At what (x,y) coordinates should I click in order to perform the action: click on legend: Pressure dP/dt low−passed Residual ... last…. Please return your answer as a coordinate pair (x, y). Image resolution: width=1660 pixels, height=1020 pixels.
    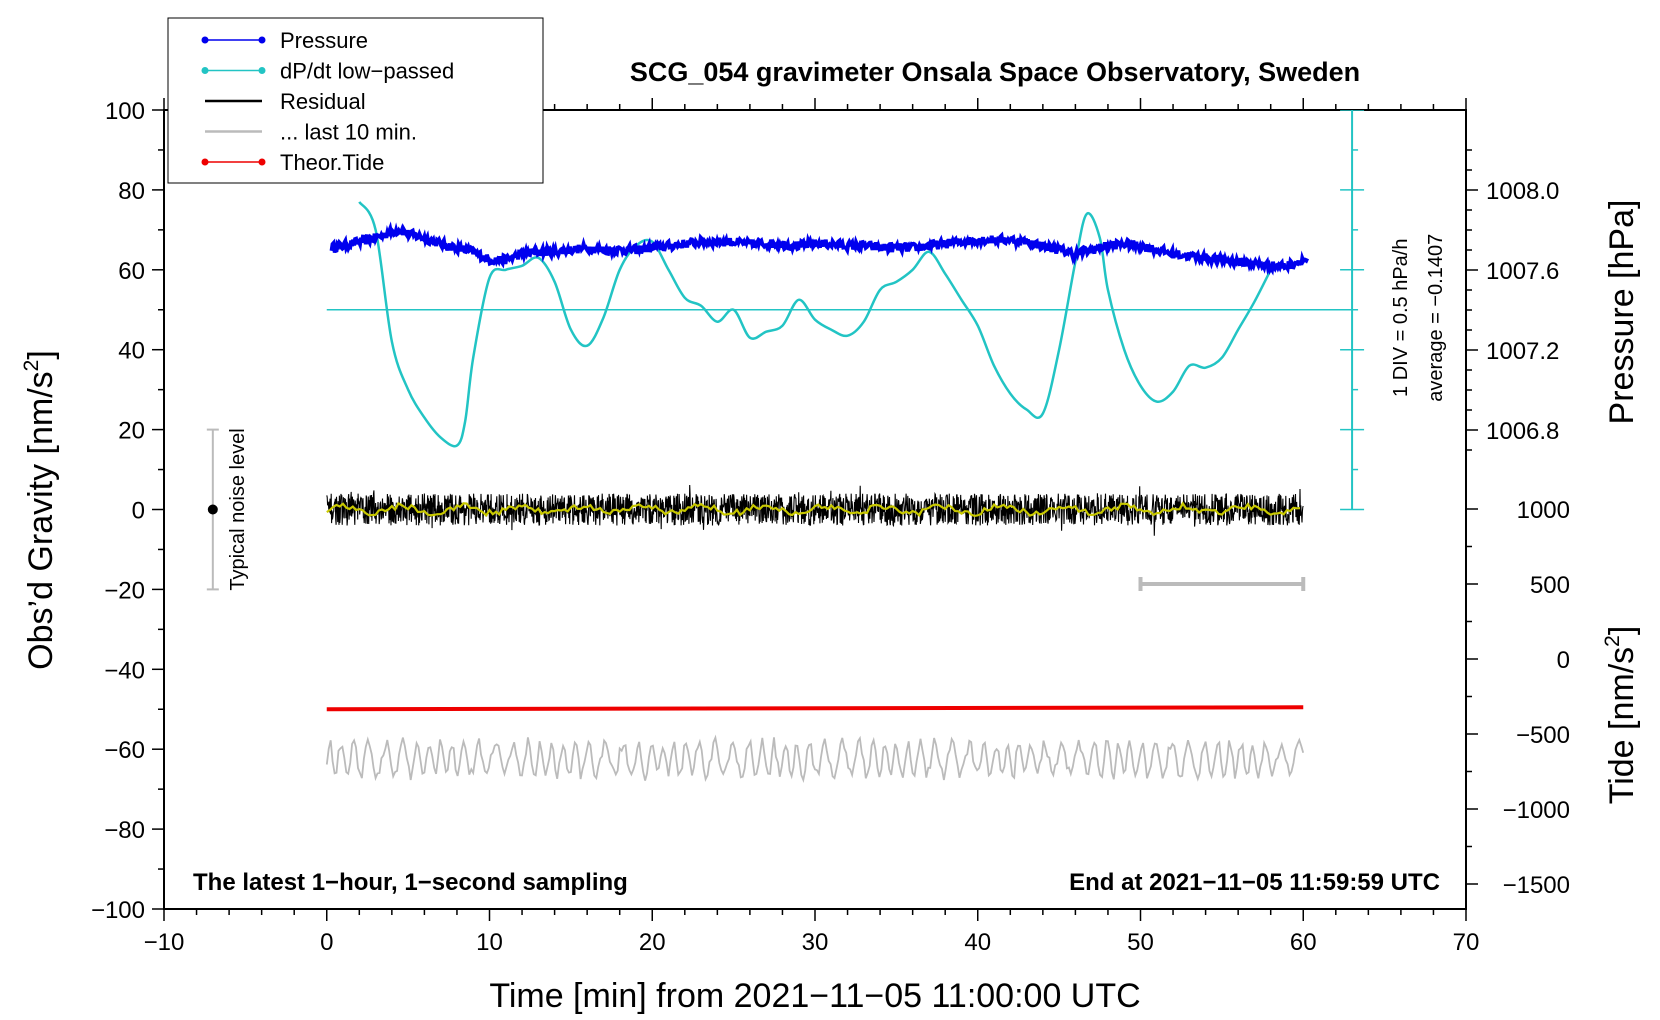
    Looking at the image, I should click on (355, 100).